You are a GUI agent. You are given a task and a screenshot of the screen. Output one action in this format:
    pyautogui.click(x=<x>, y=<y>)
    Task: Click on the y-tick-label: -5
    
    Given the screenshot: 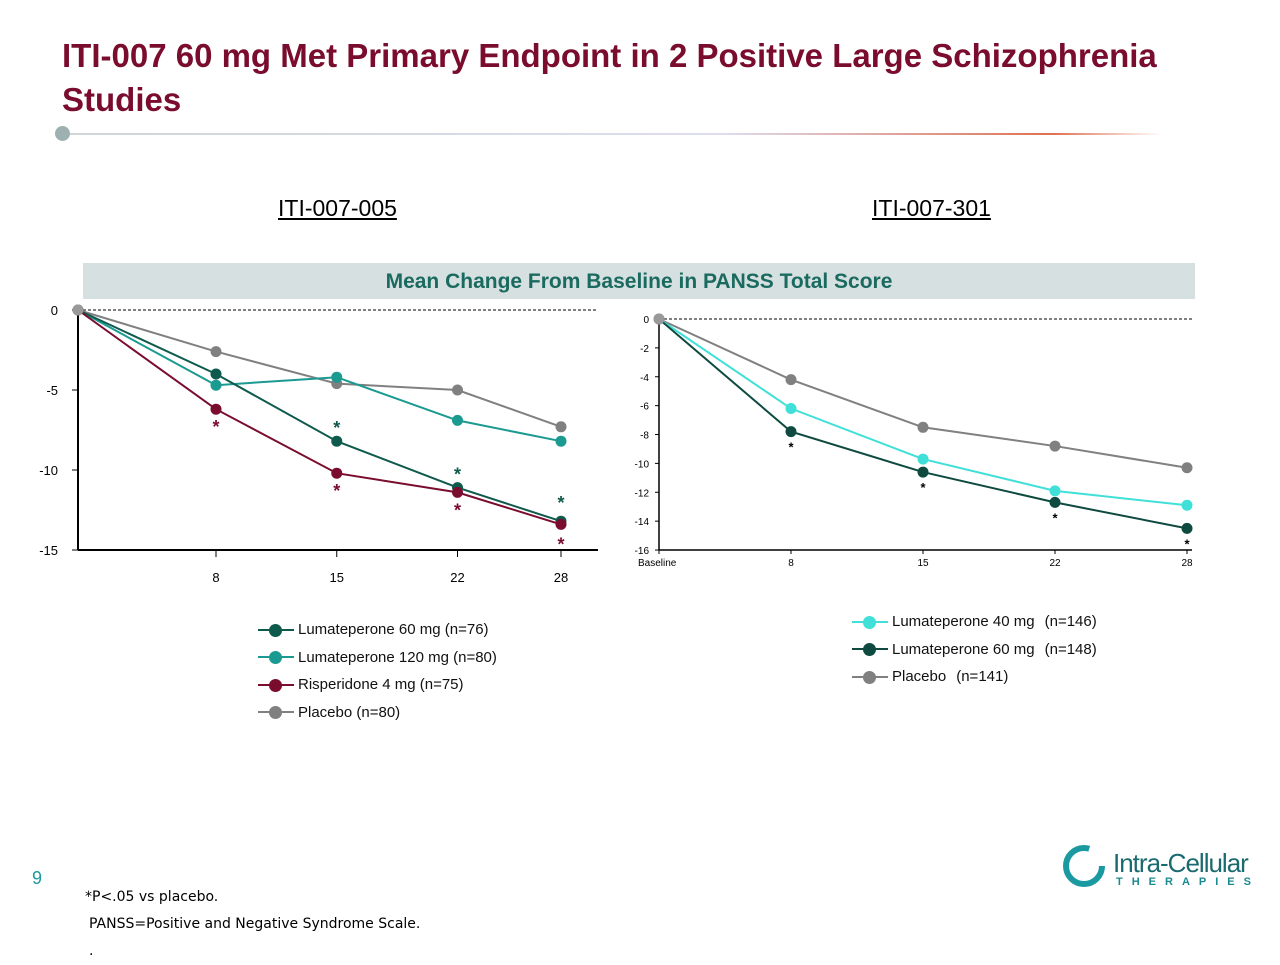 What is the action you would take?
    pyautogui.click(x=52, y=390)
    